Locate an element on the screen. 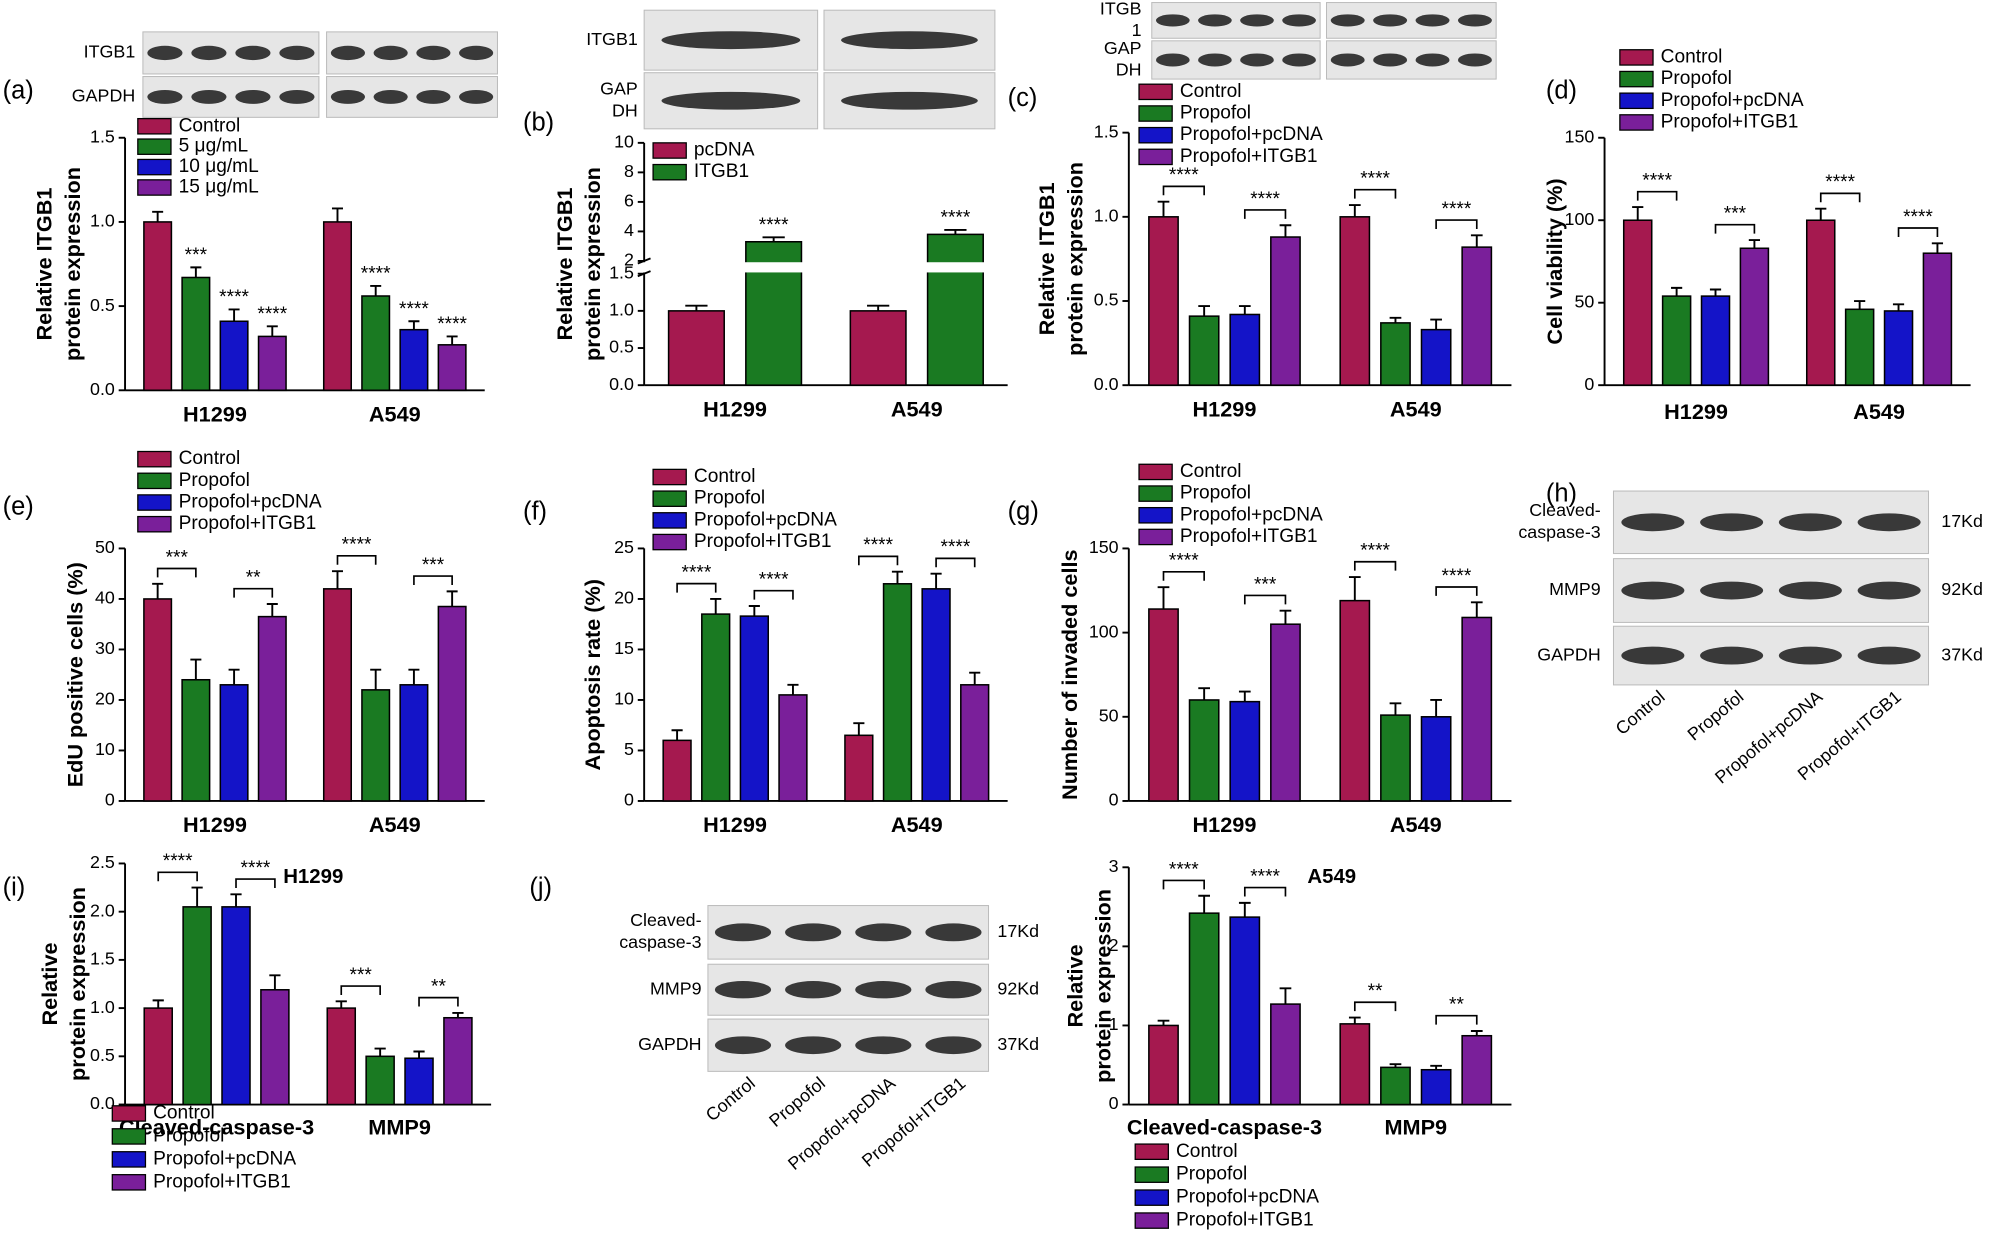 This screenshot has height=1235, width=2000. y-tick-label: 0.5 is located at coordinates (102, 1055).